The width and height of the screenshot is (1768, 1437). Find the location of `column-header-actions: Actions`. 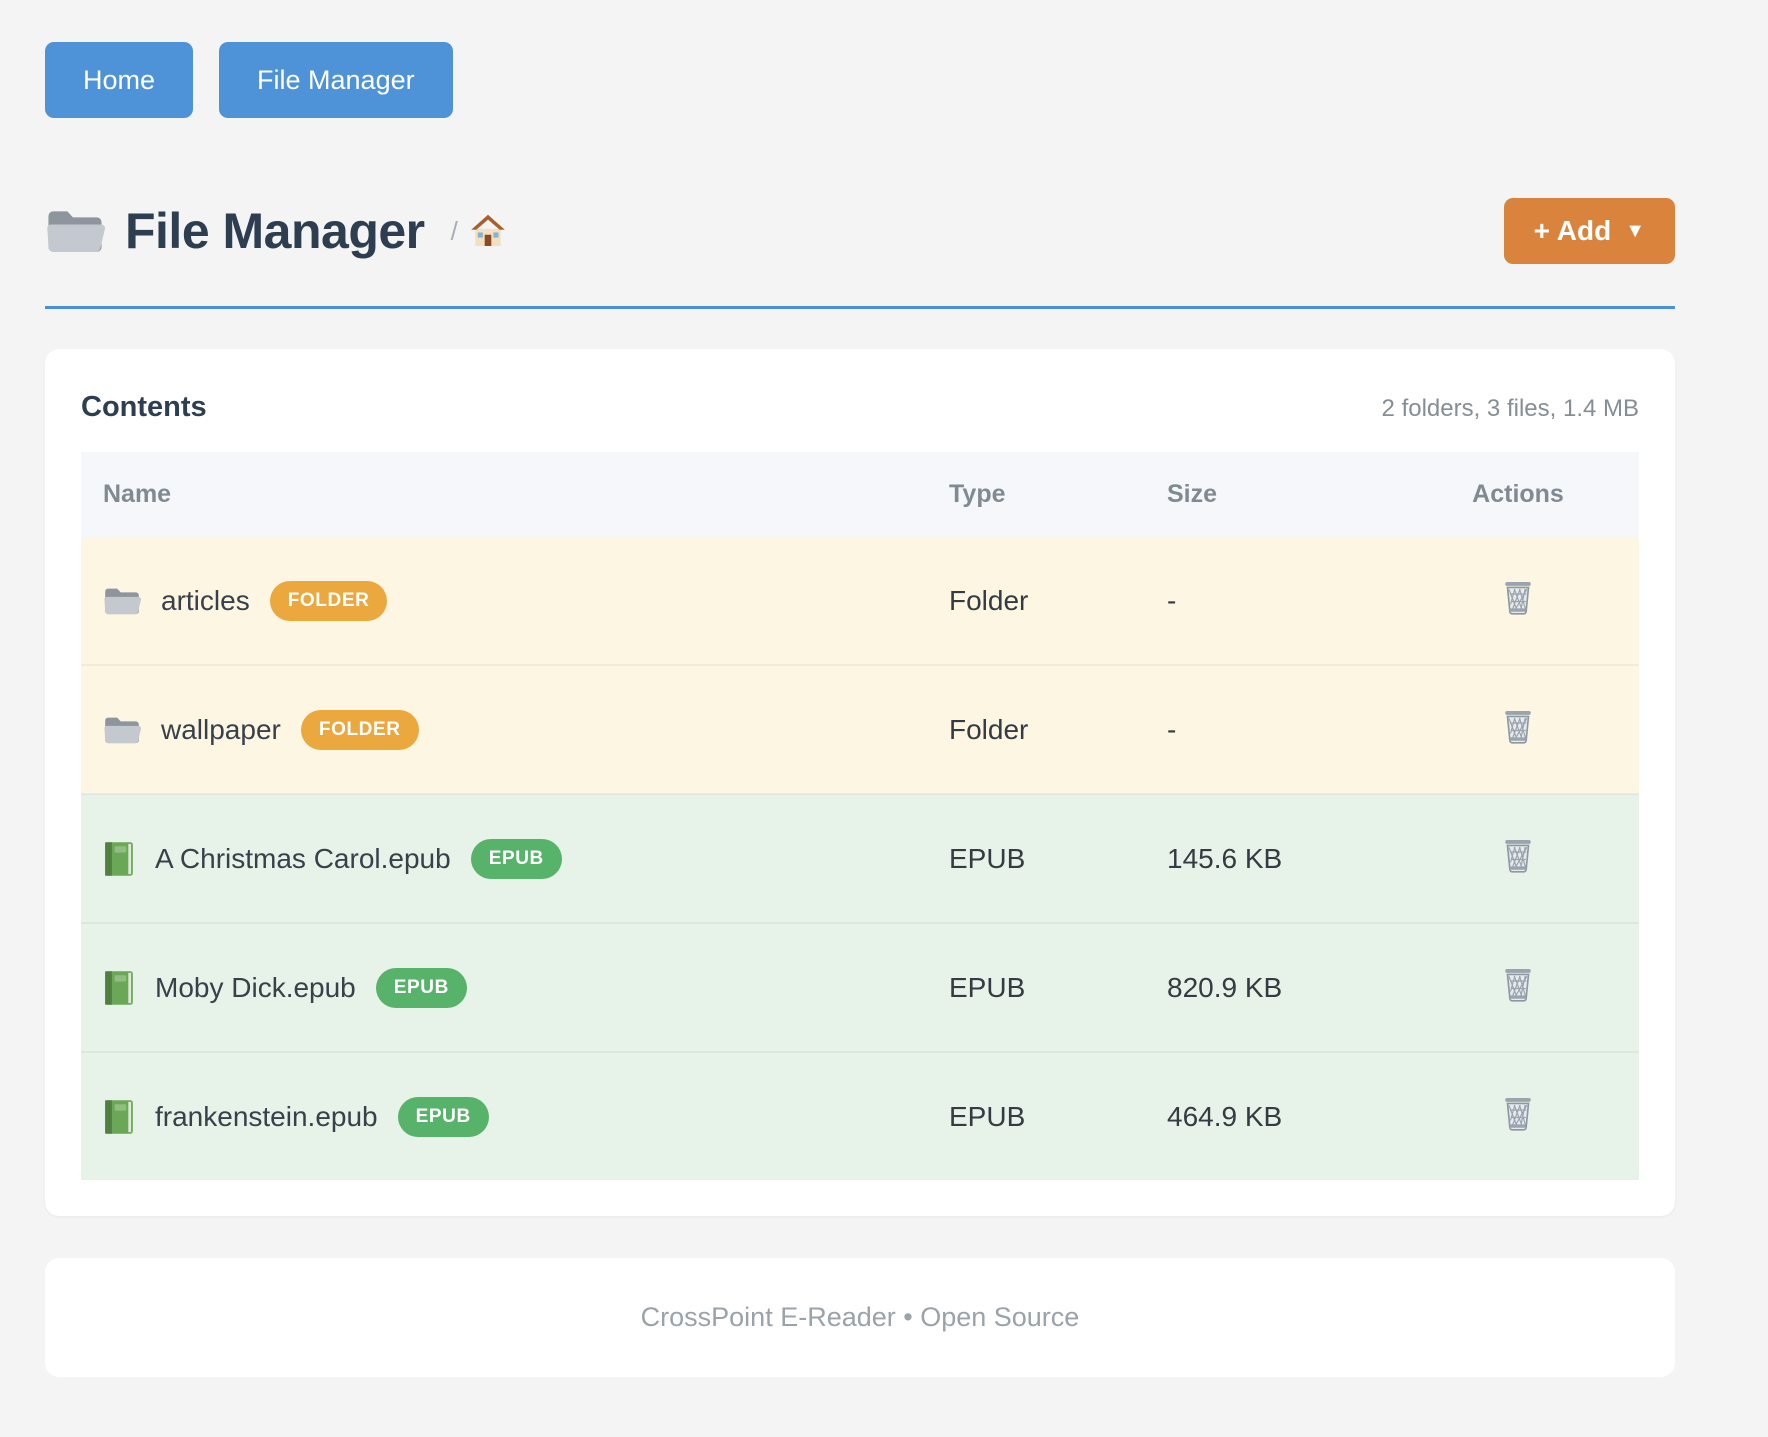

column-header-actions: Actions is located at coordinates (1518, 494).